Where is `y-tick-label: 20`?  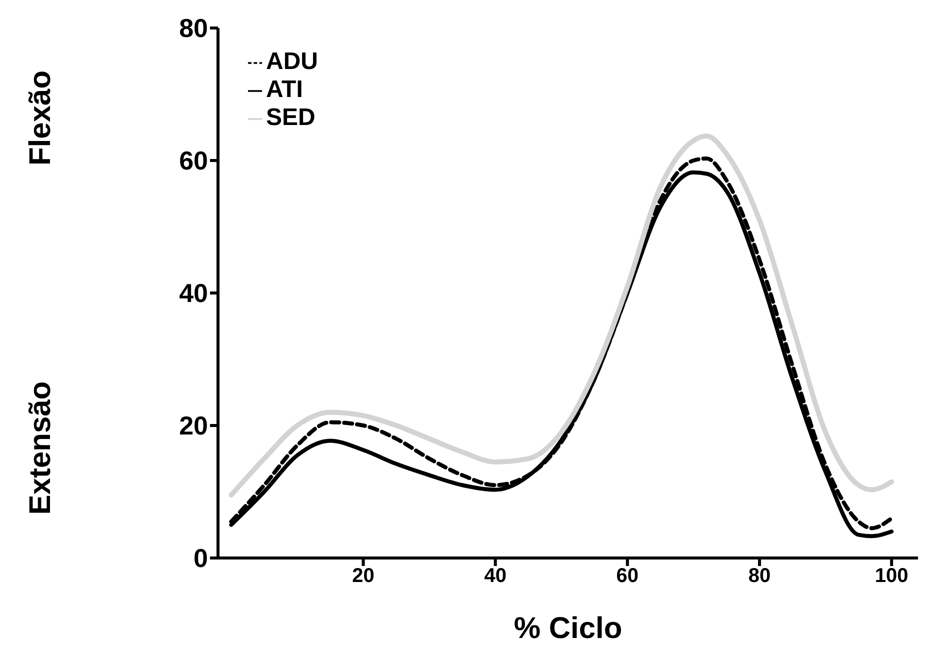
y-tick-label: 20 is located at coordinates (193, 425).